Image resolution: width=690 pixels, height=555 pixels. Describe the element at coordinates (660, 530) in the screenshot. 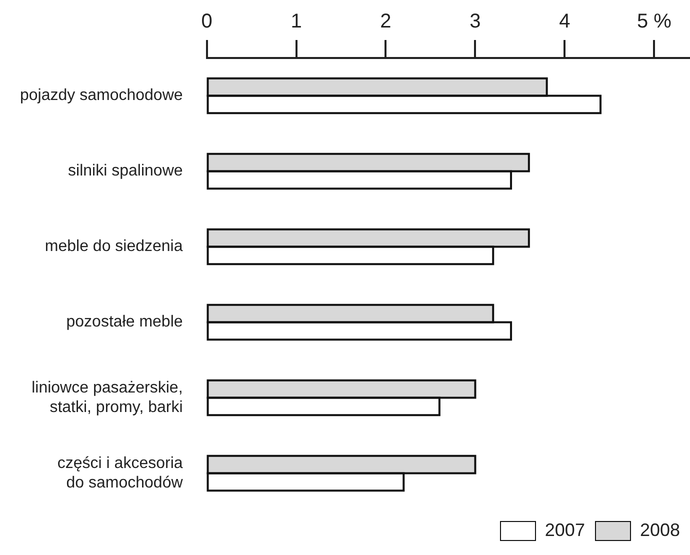

I see `legend-label: 2008` at that location.